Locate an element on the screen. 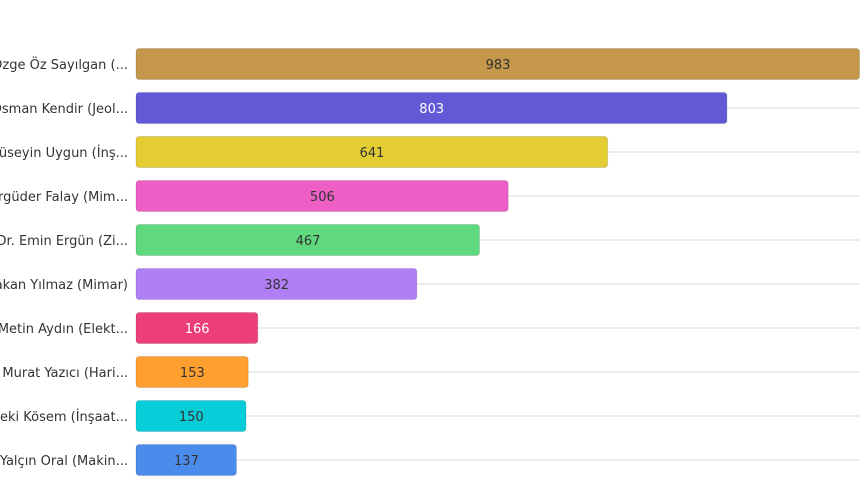 This screenshot has width=860, height=504. bar-value-label: 467 is located at coordinates (308, 241).